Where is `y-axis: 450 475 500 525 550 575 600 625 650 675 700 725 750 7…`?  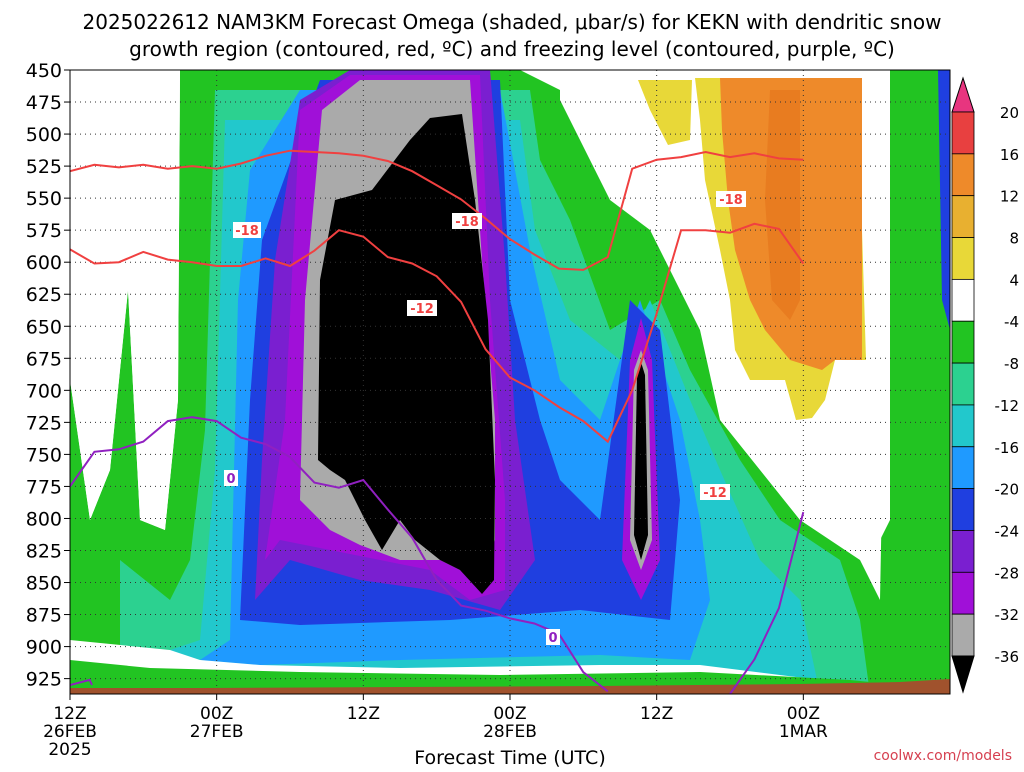
y-axis: 450 475 500 525 550 575 600 625 650 675 700 725 750 7… is located at coordinates (48, 375).